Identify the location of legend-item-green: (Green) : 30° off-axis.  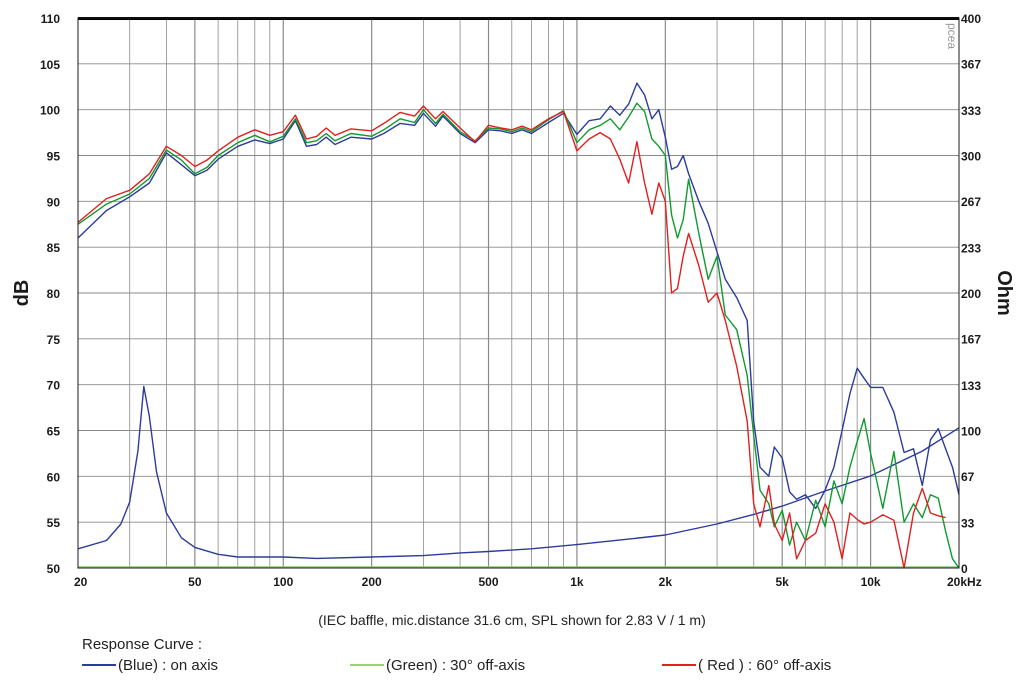
(437, 665).